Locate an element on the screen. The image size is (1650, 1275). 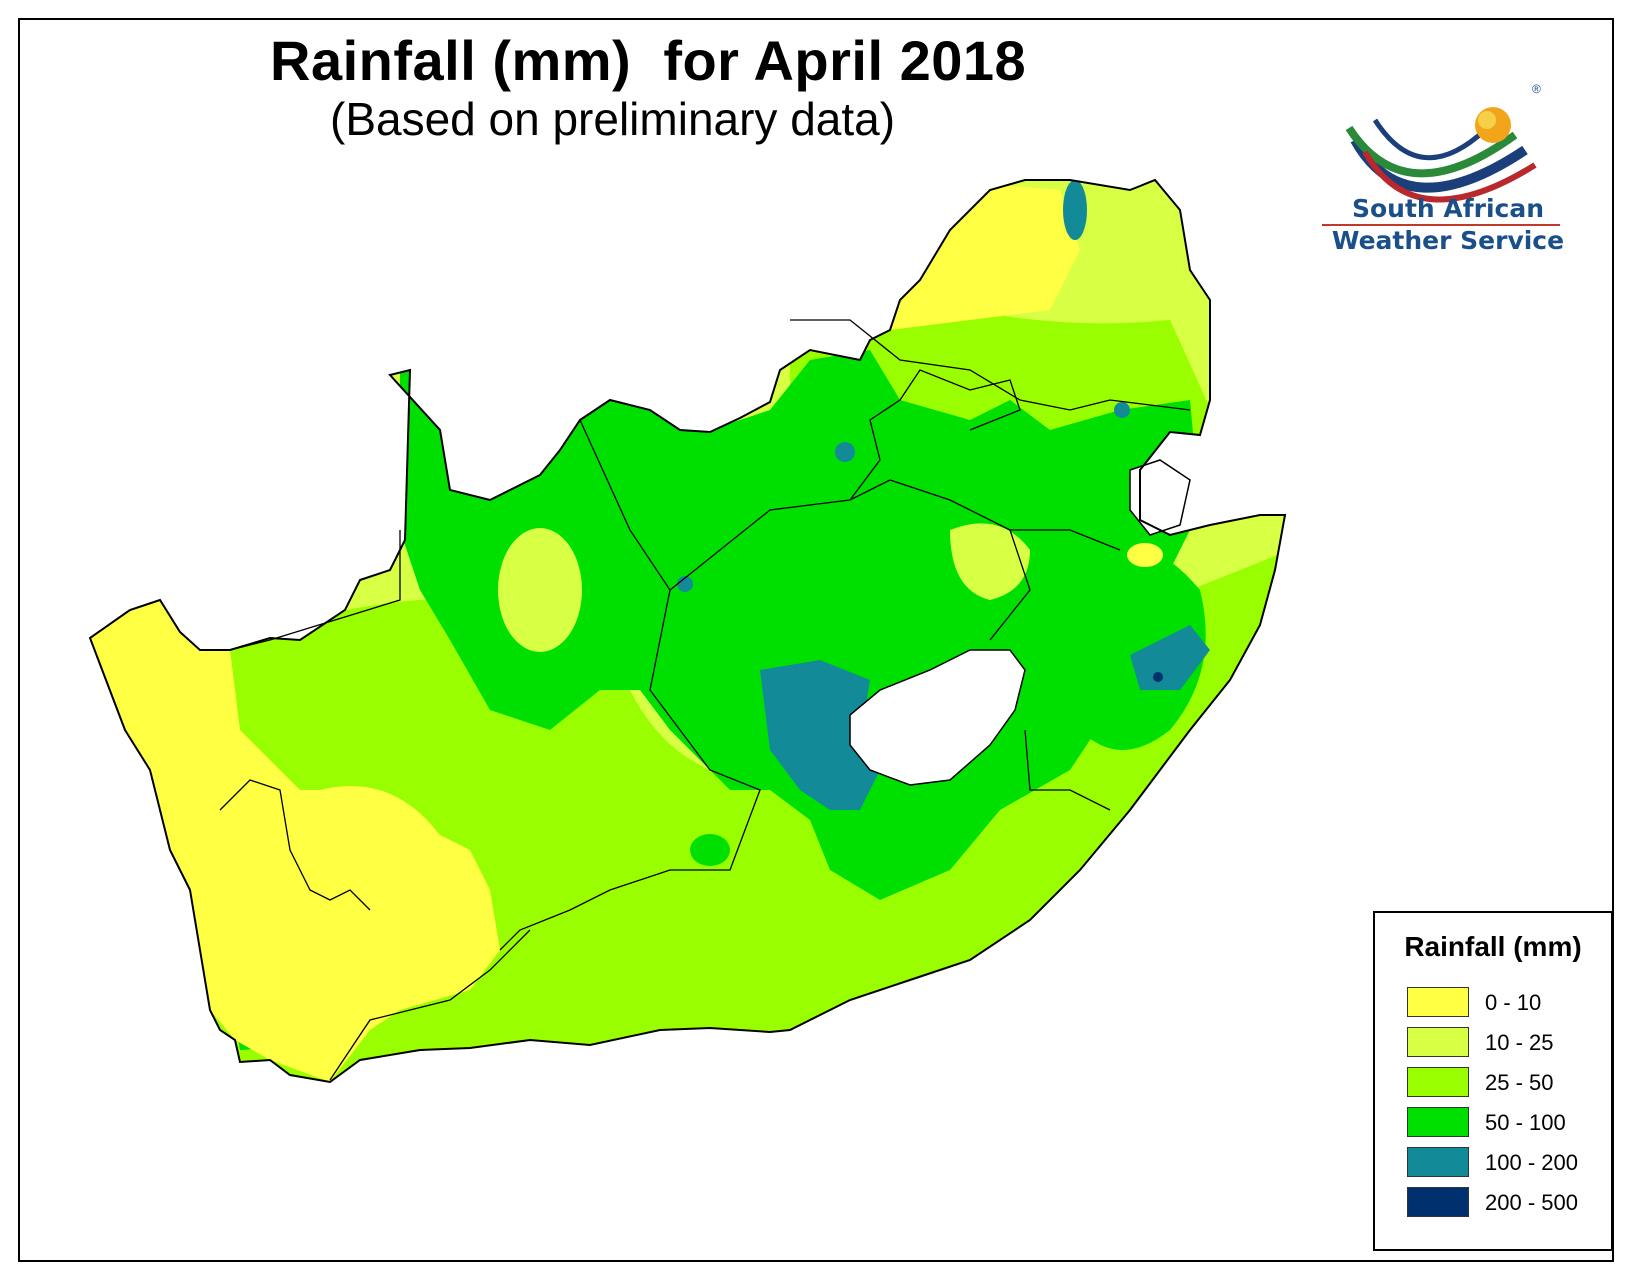
rain-zone-10-25-pocket-east is located at coordinates (990, 561).